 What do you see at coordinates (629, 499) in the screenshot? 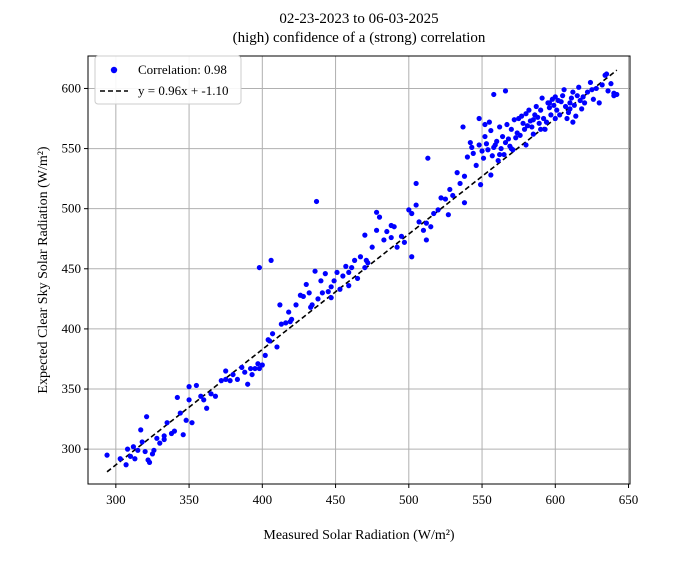
I see `x-tick-label: 650` at bounding box center [629, 499].